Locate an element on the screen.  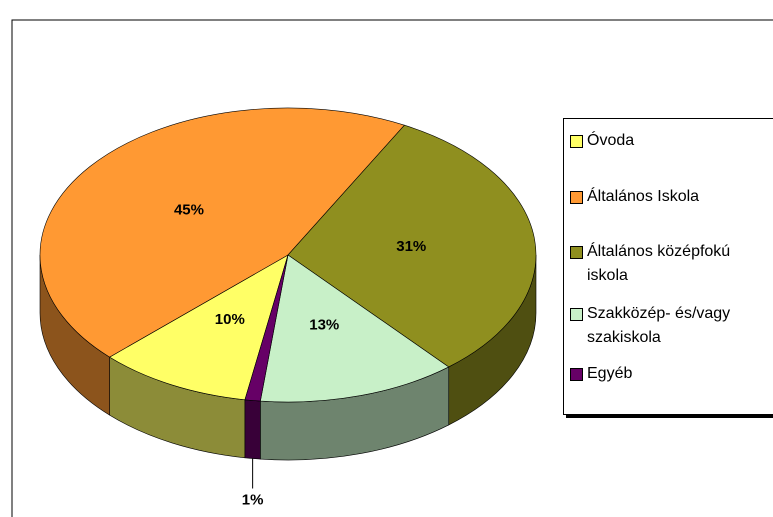
legend-label: Általános Iskola is located at coordinates (643, 196).